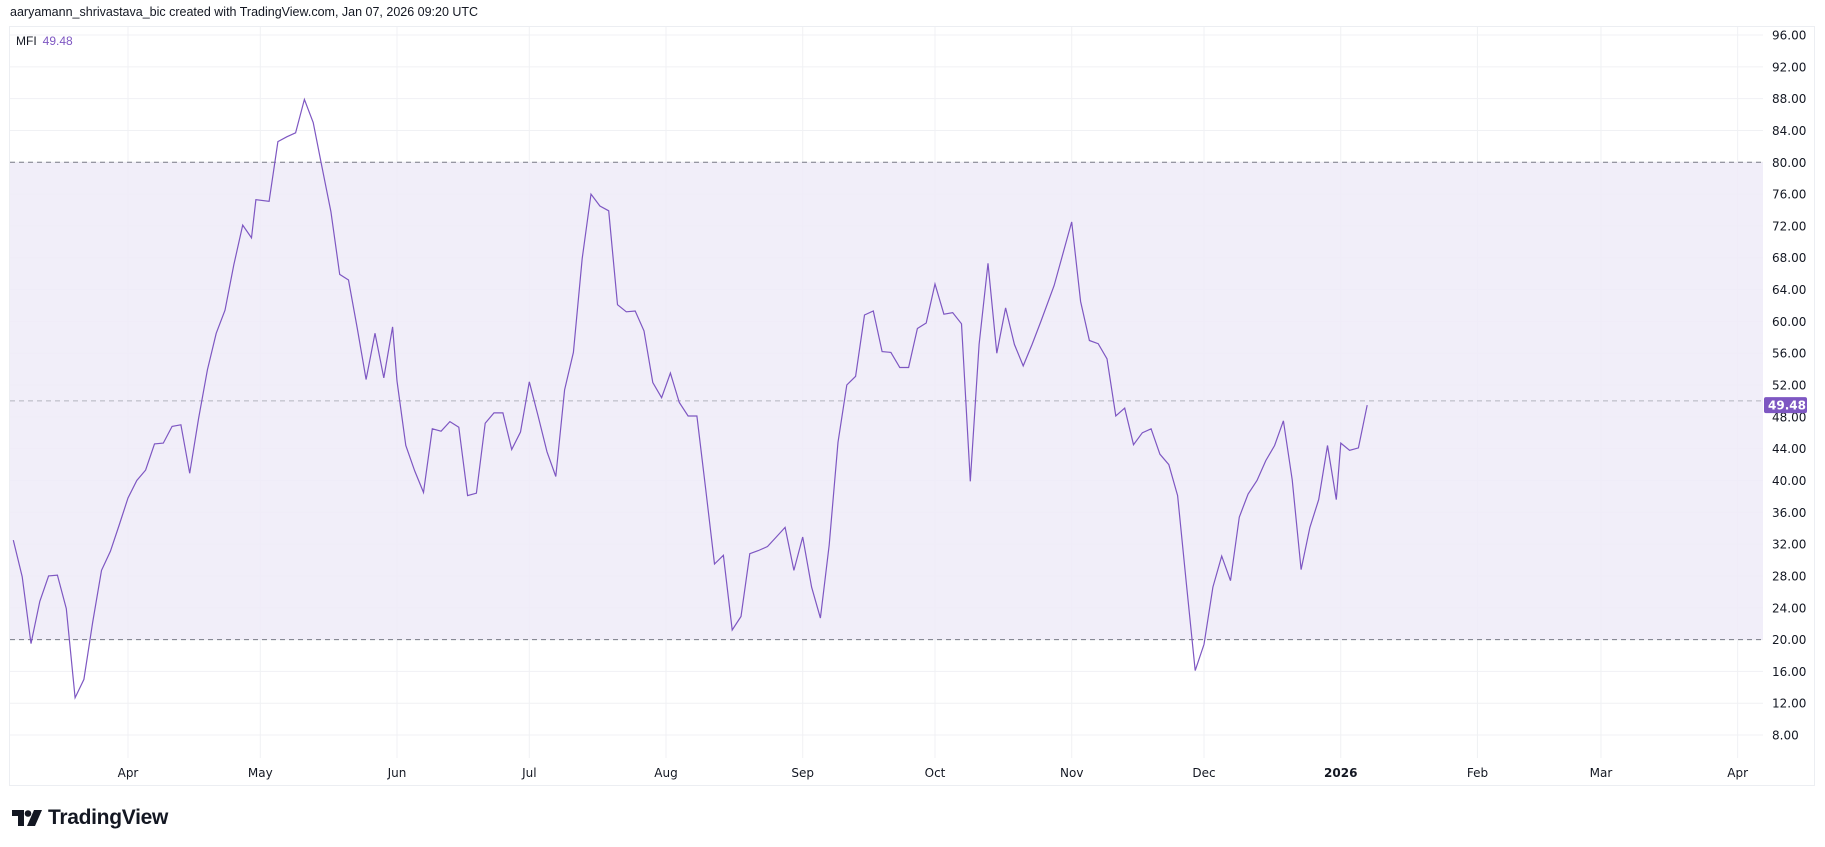  What do you see at coordinates (1789, 290) in the screenshot?
I see `y-tick-label: 64.00` at bounding box center [1789, 290].